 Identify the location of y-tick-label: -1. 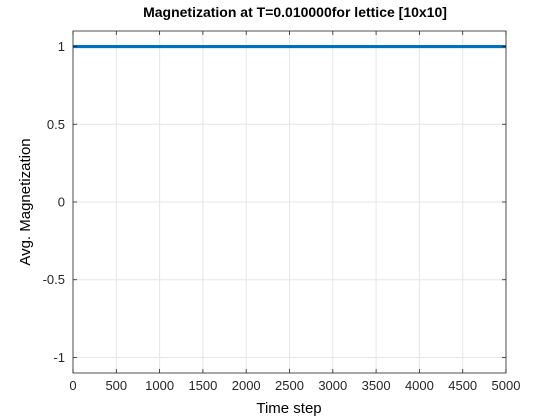
(59, 357).